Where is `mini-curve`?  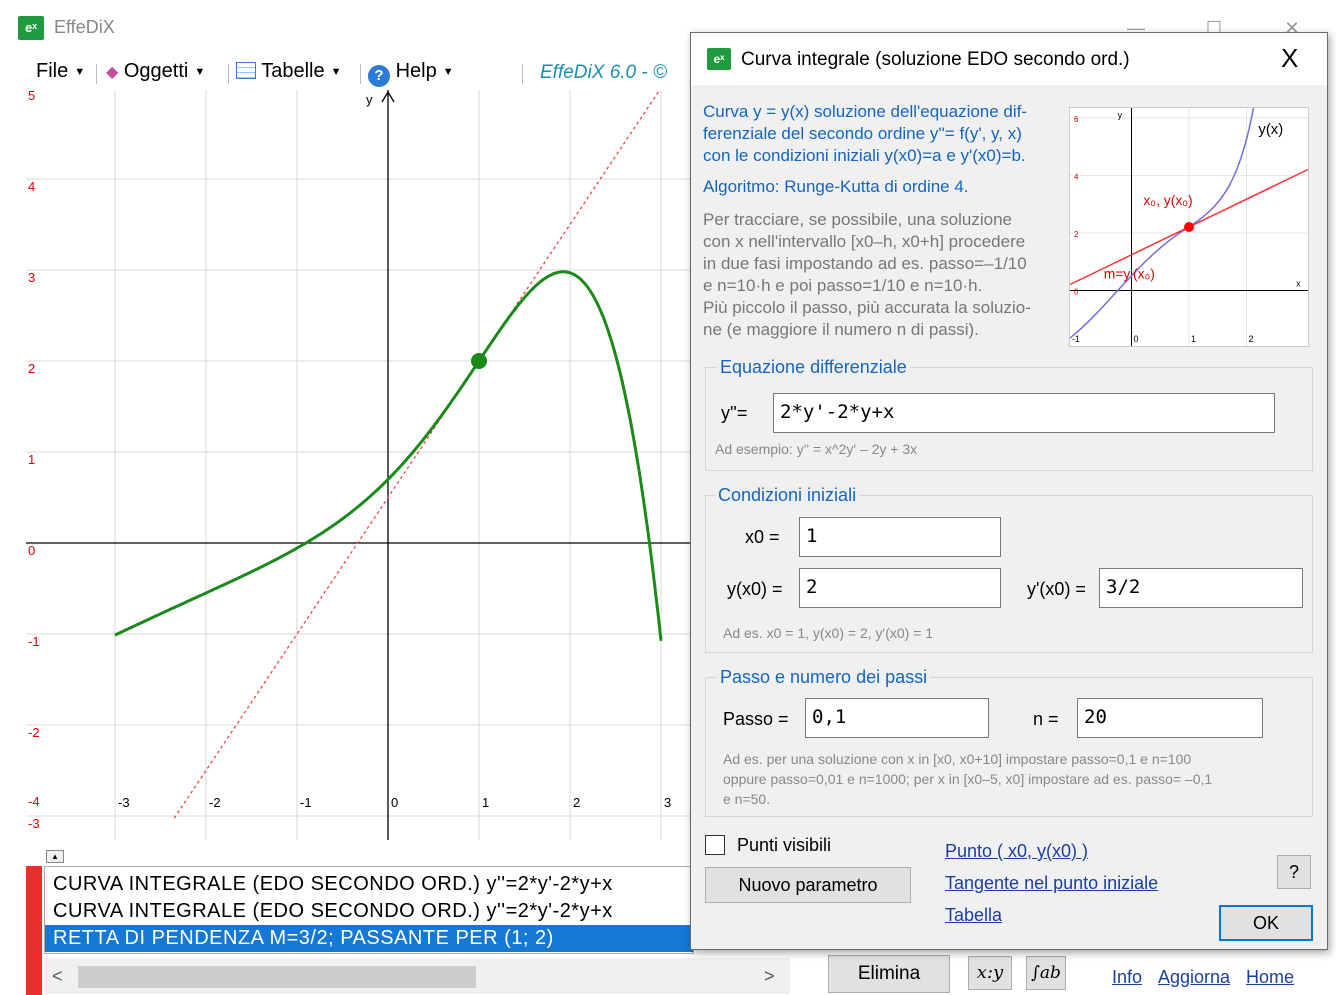 mini-curve is located at coordinates (1162, 223).